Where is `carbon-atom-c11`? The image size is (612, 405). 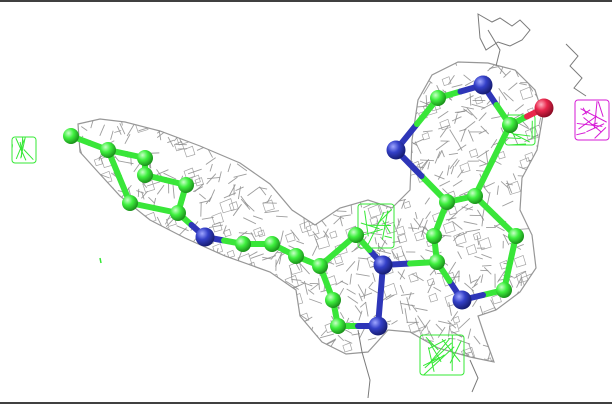
carbon-atom-c11 is located at coordinates (320, 266).